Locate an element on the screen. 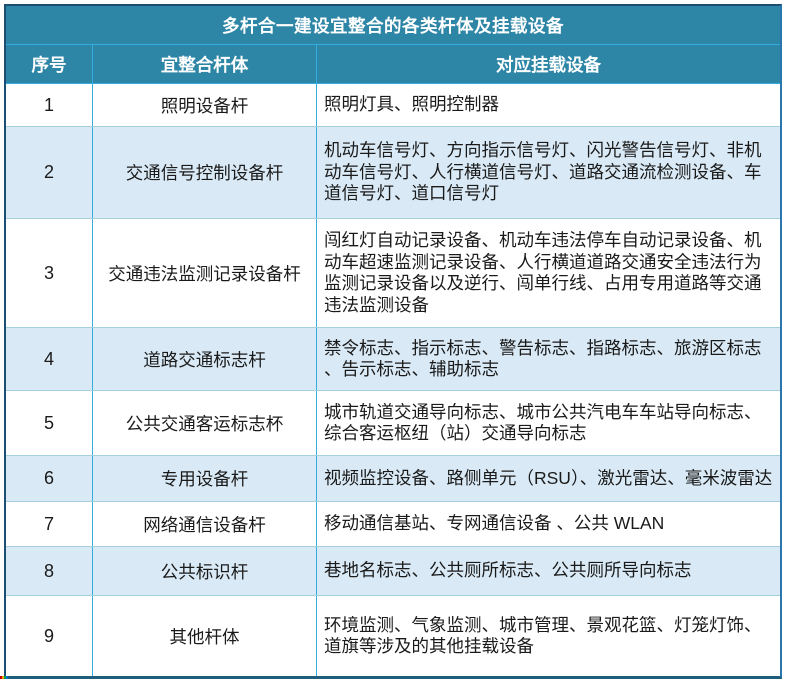 The image size is (786, 681). mounted-devices: 禁令标志、指示标志、警告标志、指路标志、旅游区标志、告示标志、辅助标志 is located at coordinates (548, 359).